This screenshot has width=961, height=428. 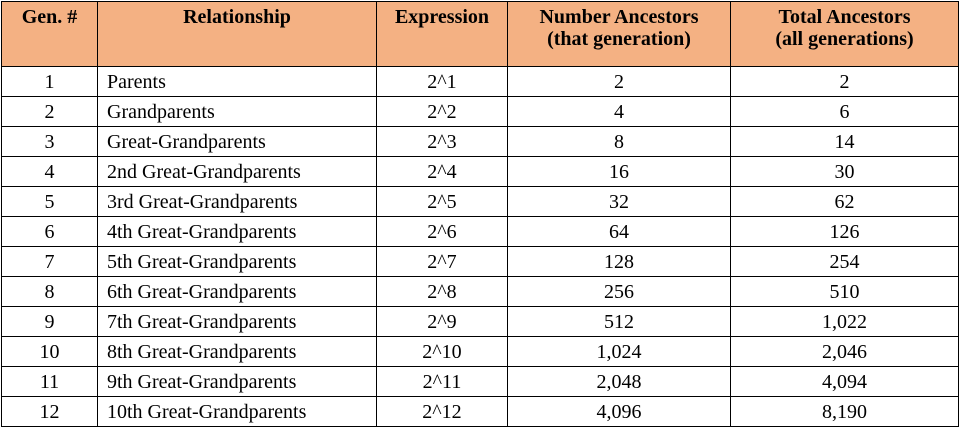 I want to click on table-cell: 2^5, so click(x=442, y=201).